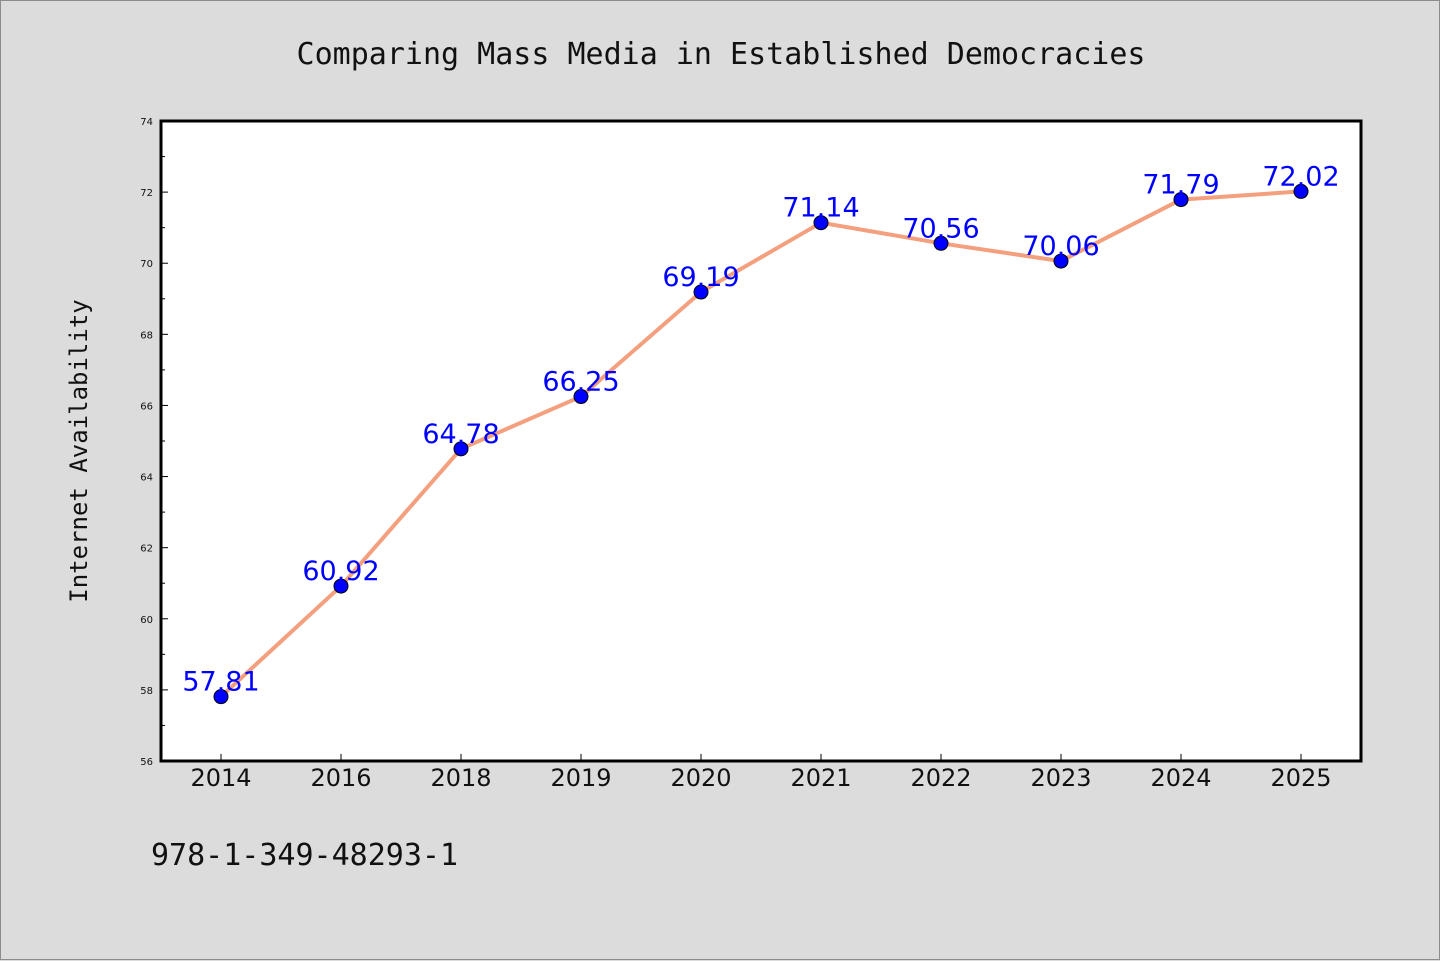  What do you see at coordinates (146, 478) in the screenshot?
I see `y-tick-label: 64` at bounding box center [146, 478].